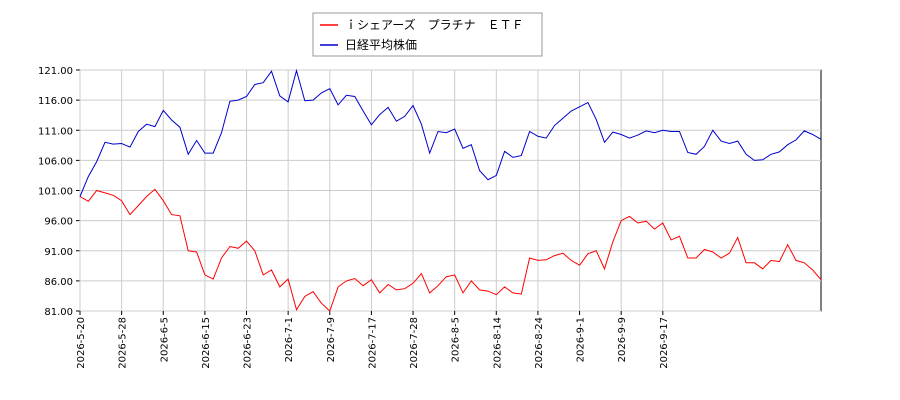 This screenshot has width=900, height=400. What do you see at coordinates (206, 343) in the screenshot?
I see `x-tick-label: 2026-6-15` at bounding box center [206, 343].